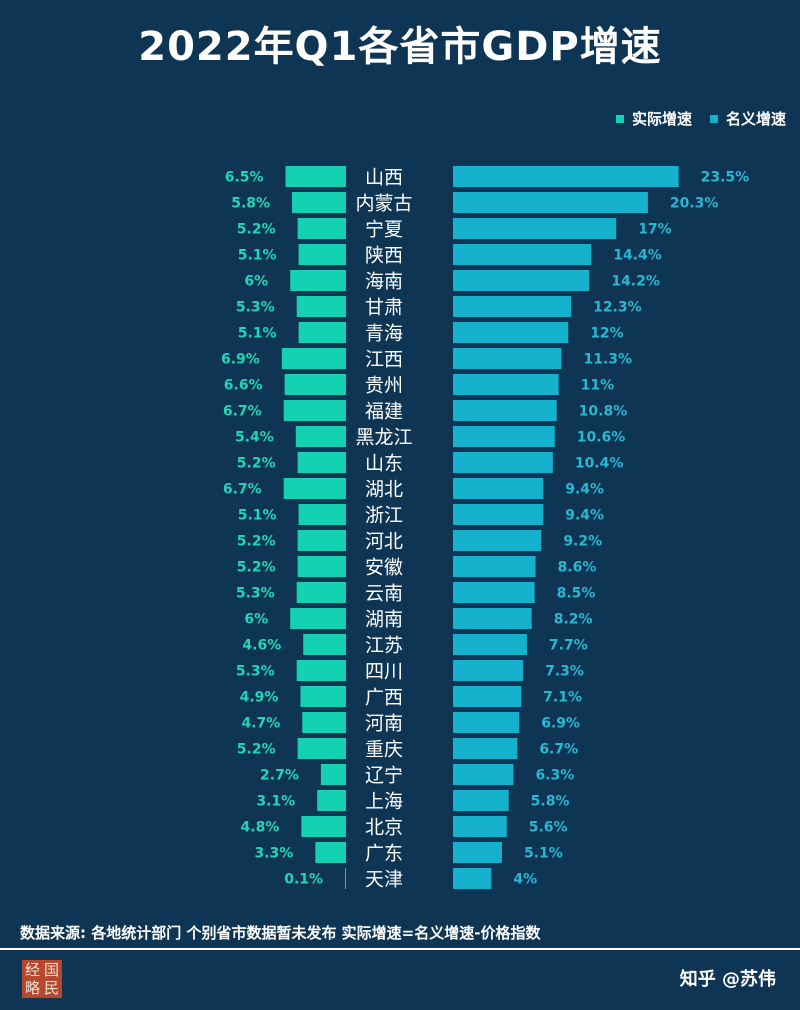  I want to click on nominal-growth-label: 10.8%, so click(603, 412).